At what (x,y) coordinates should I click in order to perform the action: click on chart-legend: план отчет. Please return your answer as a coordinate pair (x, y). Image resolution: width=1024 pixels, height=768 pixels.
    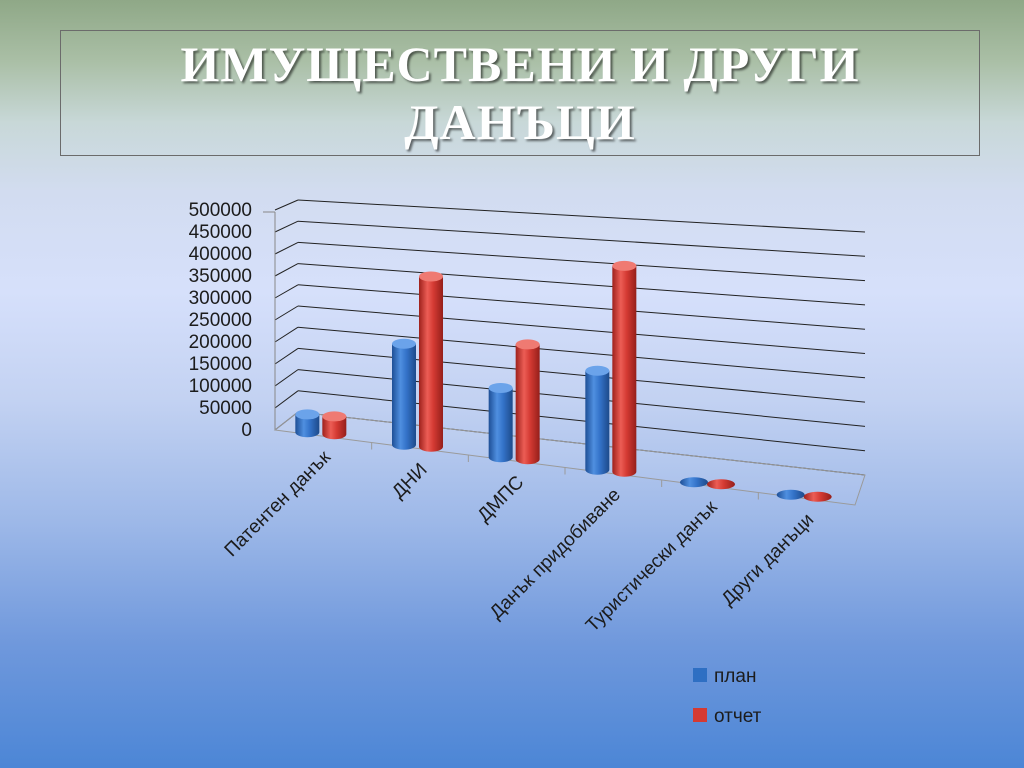
    Looking at the image, I should click on (727, 696).